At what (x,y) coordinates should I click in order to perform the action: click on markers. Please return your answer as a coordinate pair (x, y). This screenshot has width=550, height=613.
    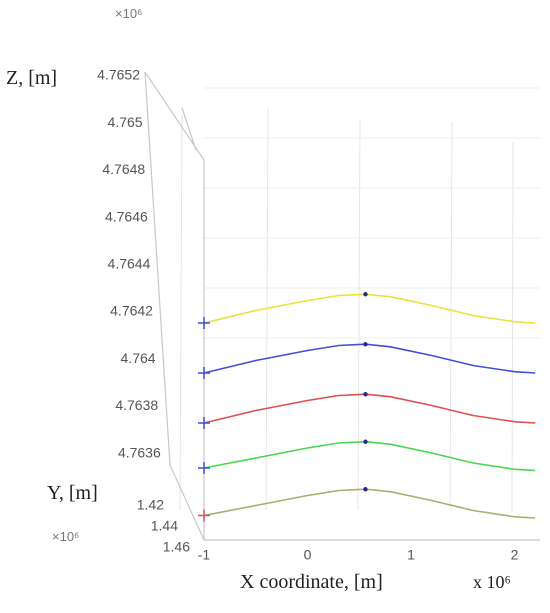
    Looking at the image, I should click on (283, 407).